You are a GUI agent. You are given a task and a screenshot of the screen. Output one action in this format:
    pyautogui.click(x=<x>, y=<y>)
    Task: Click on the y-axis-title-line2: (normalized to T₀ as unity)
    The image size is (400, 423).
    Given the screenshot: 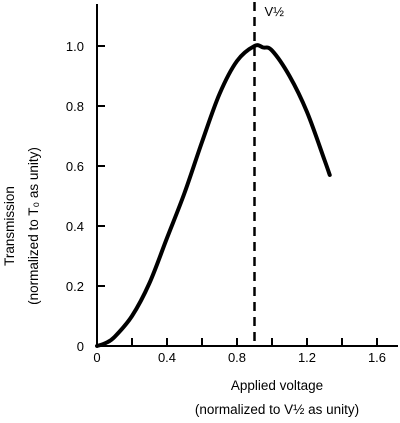 What is the action you would take?
    pyautogui.click(x=33, y=226)
    